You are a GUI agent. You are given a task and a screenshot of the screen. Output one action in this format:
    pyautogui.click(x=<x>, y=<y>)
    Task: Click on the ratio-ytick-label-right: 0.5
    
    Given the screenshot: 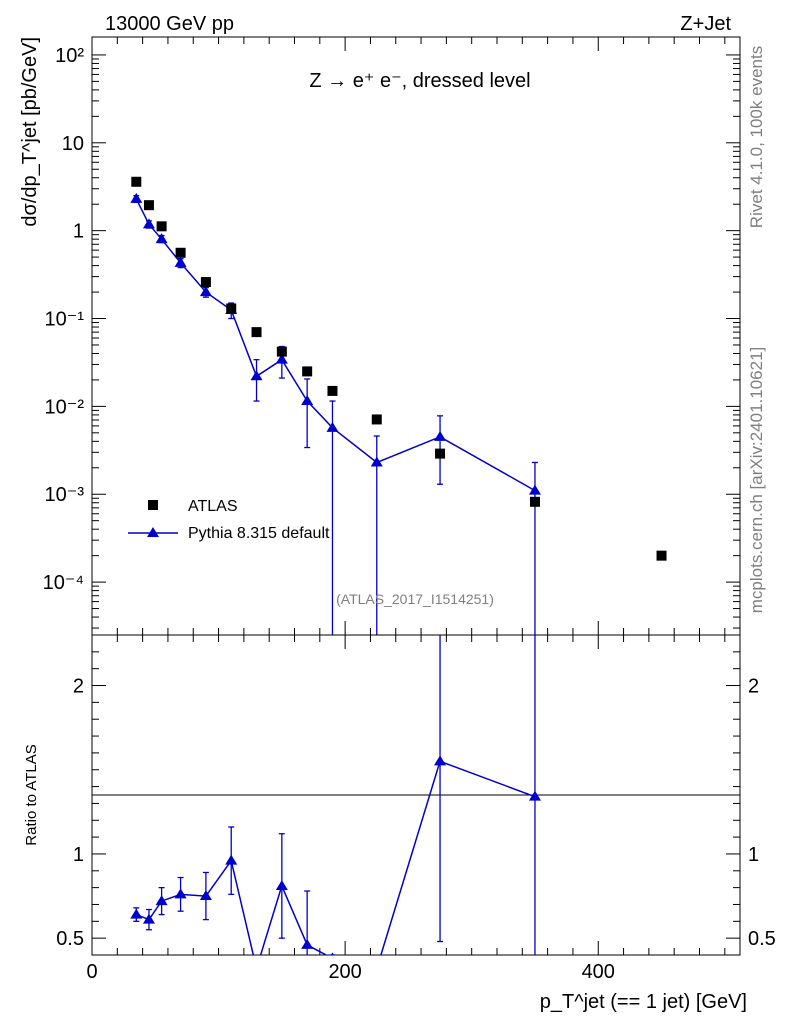 What is the action you would take?
    pyautogui.click(x=762, y=939)
    